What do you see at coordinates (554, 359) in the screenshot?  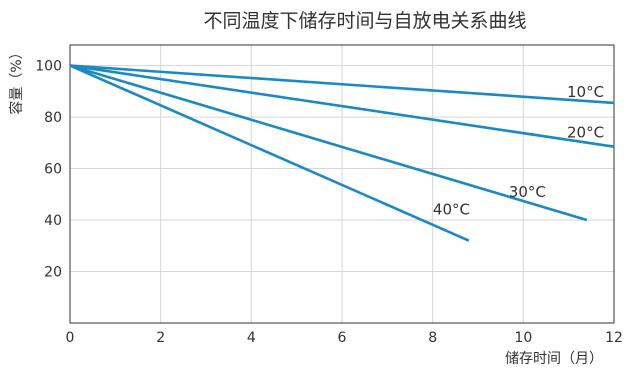 I see `x-axis-label: 储存时间（月）` at bounding box center [554, 359].